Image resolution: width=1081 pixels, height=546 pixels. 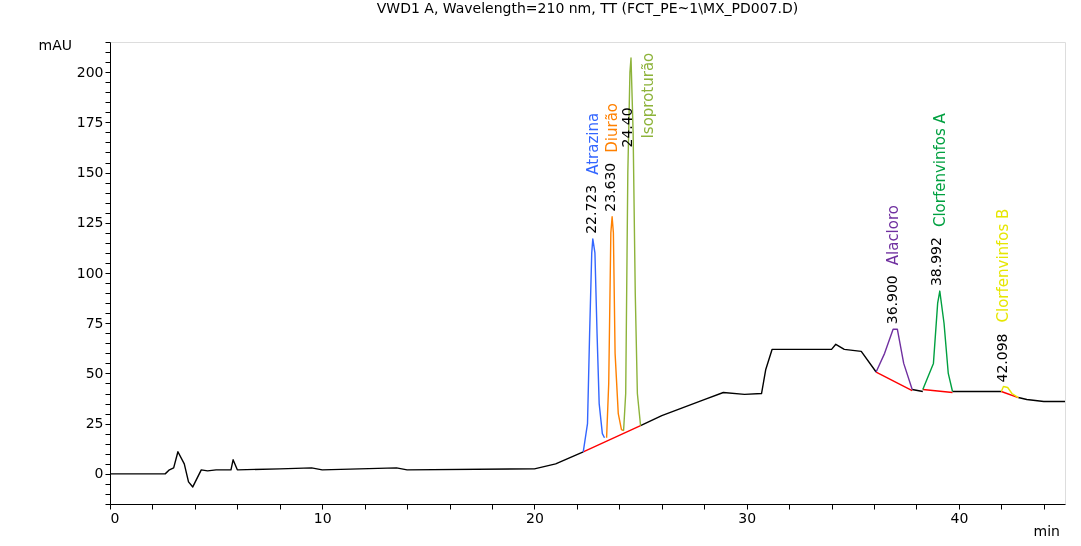 What do you see at coordinates (587, 8) in the screenshot?
I see `chart-title: VWD1 A, Wavelength=210 nm, TT (FCT_PE~1\MX_PD007.D)` at bounding box center [587, 8].